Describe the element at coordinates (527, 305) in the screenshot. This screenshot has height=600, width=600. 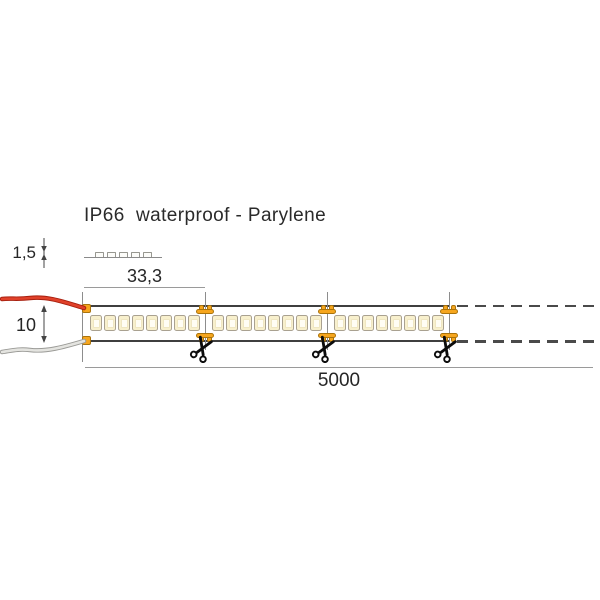
I see `strip-continuation-dashed-top` at that location.